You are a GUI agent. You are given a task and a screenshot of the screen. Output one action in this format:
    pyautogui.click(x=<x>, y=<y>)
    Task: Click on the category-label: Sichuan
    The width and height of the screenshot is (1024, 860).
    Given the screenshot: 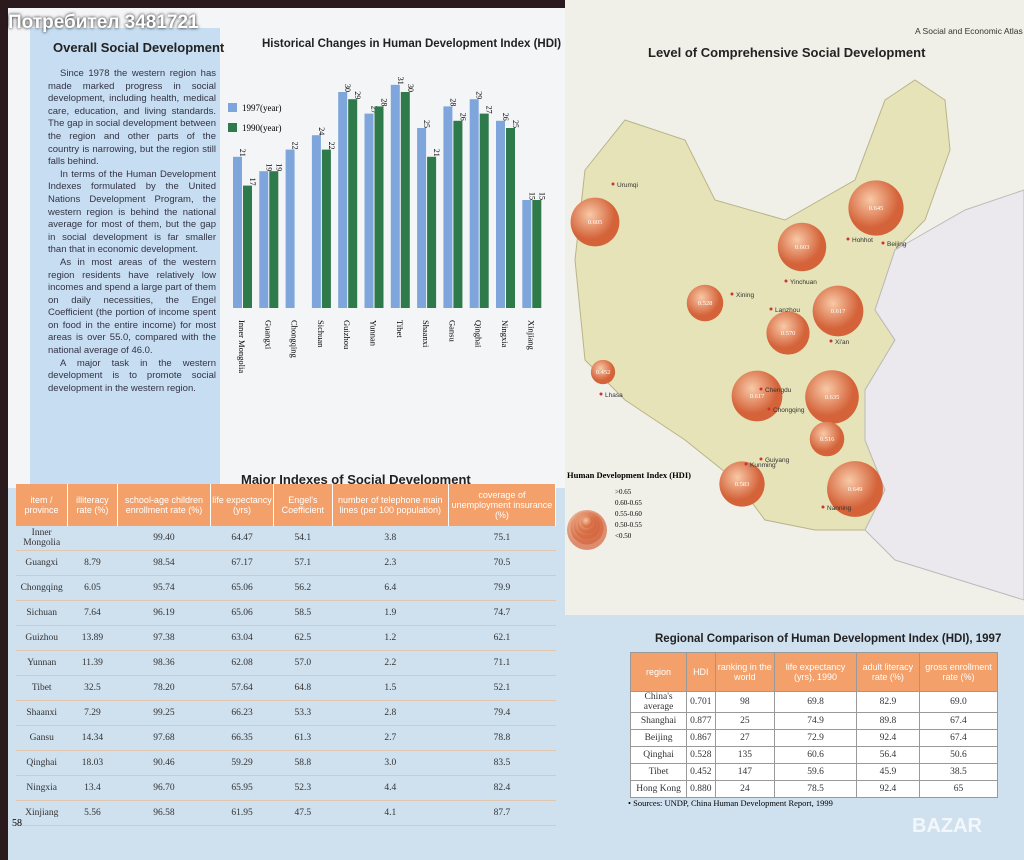 What is the action you would take?
    pyautogui.click(x=321, y=334)
    